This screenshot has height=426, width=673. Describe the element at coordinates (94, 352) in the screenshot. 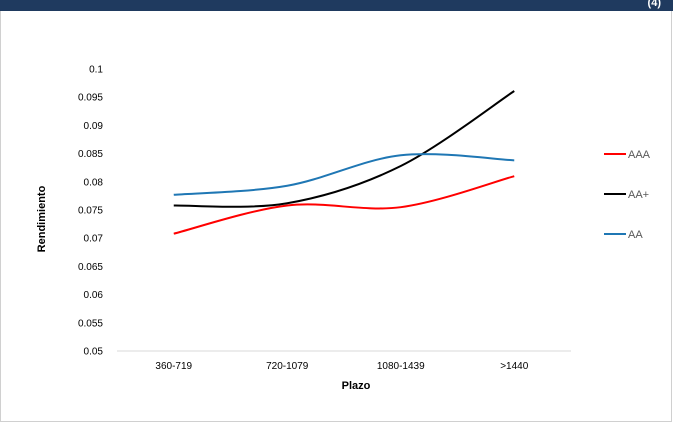

I see `y-tick-label: 0.05` at that location.